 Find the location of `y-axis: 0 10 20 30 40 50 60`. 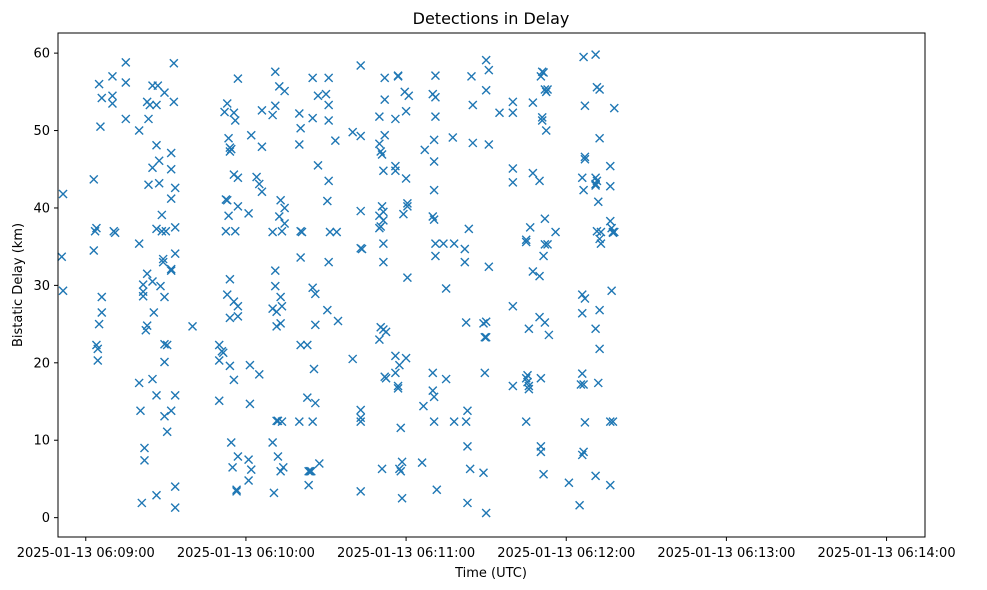

y-axis: 0 10 20 30 40 50 60 is located at coordinates (45, 286).